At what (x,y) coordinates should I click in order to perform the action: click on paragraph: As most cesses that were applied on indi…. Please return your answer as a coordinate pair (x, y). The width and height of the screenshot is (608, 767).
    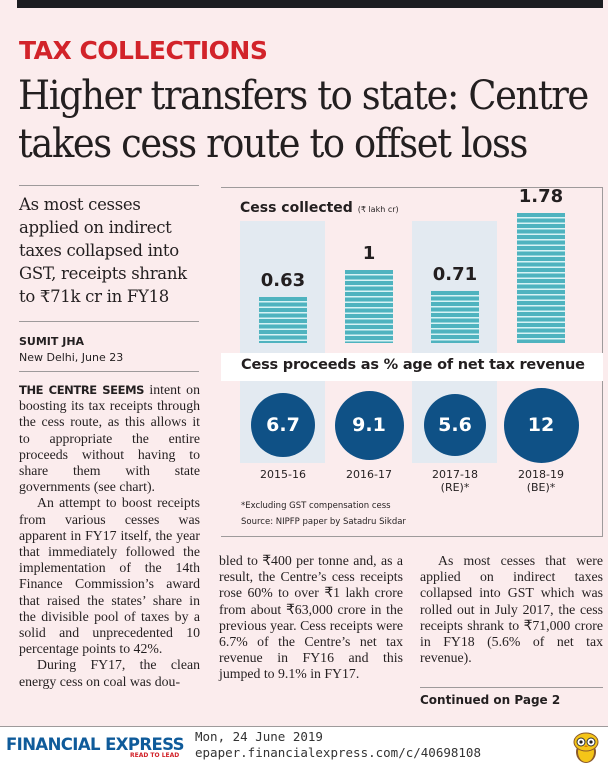
    Looking at the image, I should click on (511, 609).